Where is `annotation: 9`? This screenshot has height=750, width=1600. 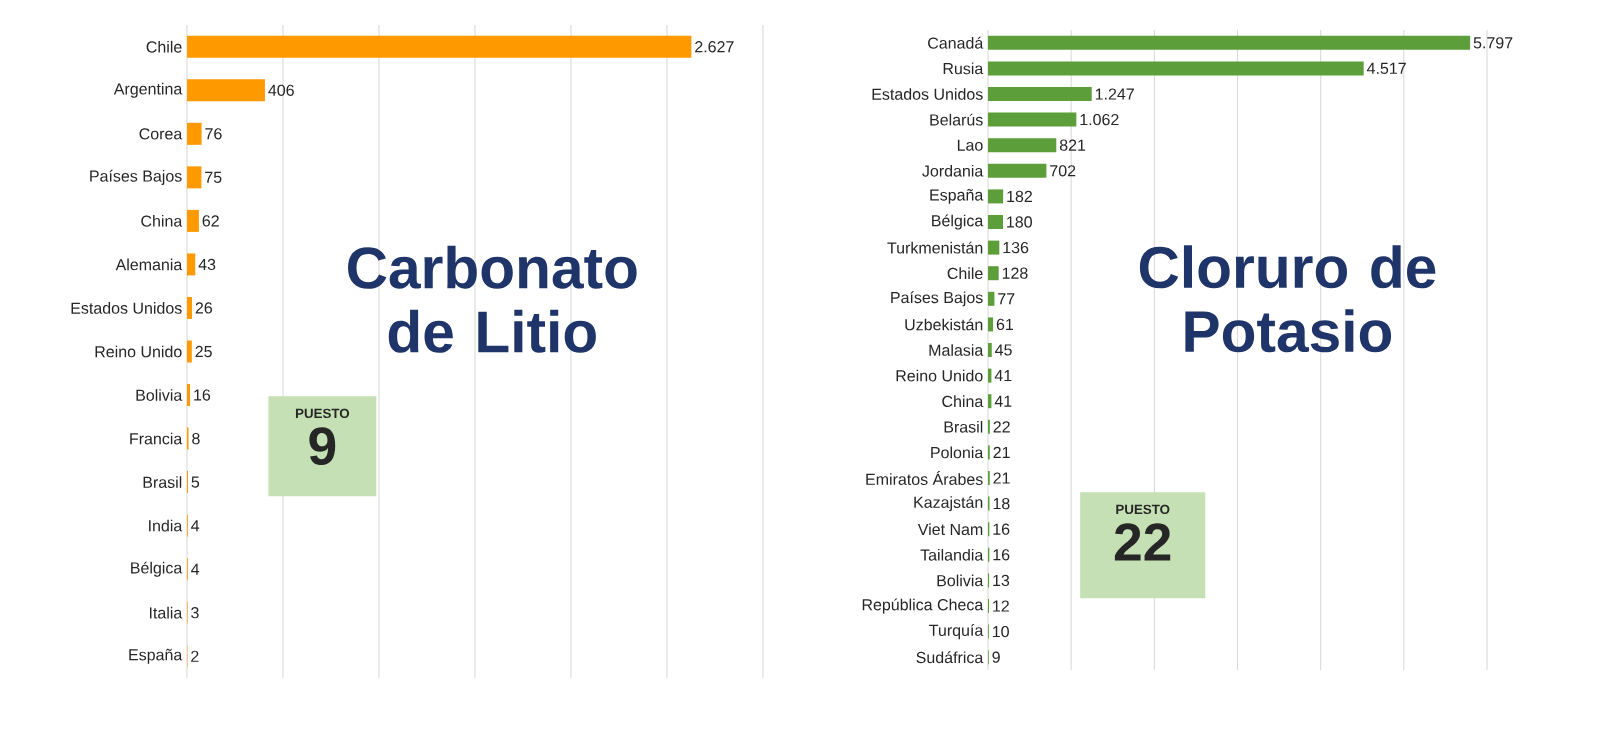 annotation: 9 is located at coordinates (322, 446).